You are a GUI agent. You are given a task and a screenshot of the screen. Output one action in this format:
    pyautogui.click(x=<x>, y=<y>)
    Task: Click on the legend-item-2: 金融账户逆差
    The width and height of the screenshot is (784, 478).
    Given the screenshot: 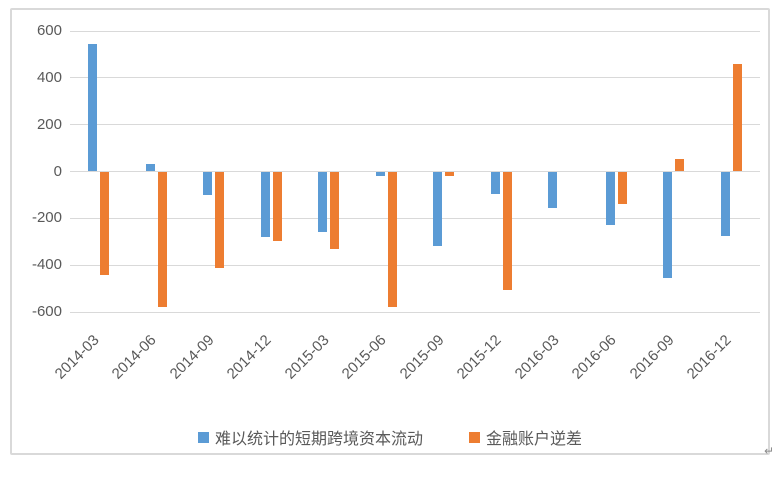 What is the action you would take?
    pyautogui.click(x=525, y=437)
    